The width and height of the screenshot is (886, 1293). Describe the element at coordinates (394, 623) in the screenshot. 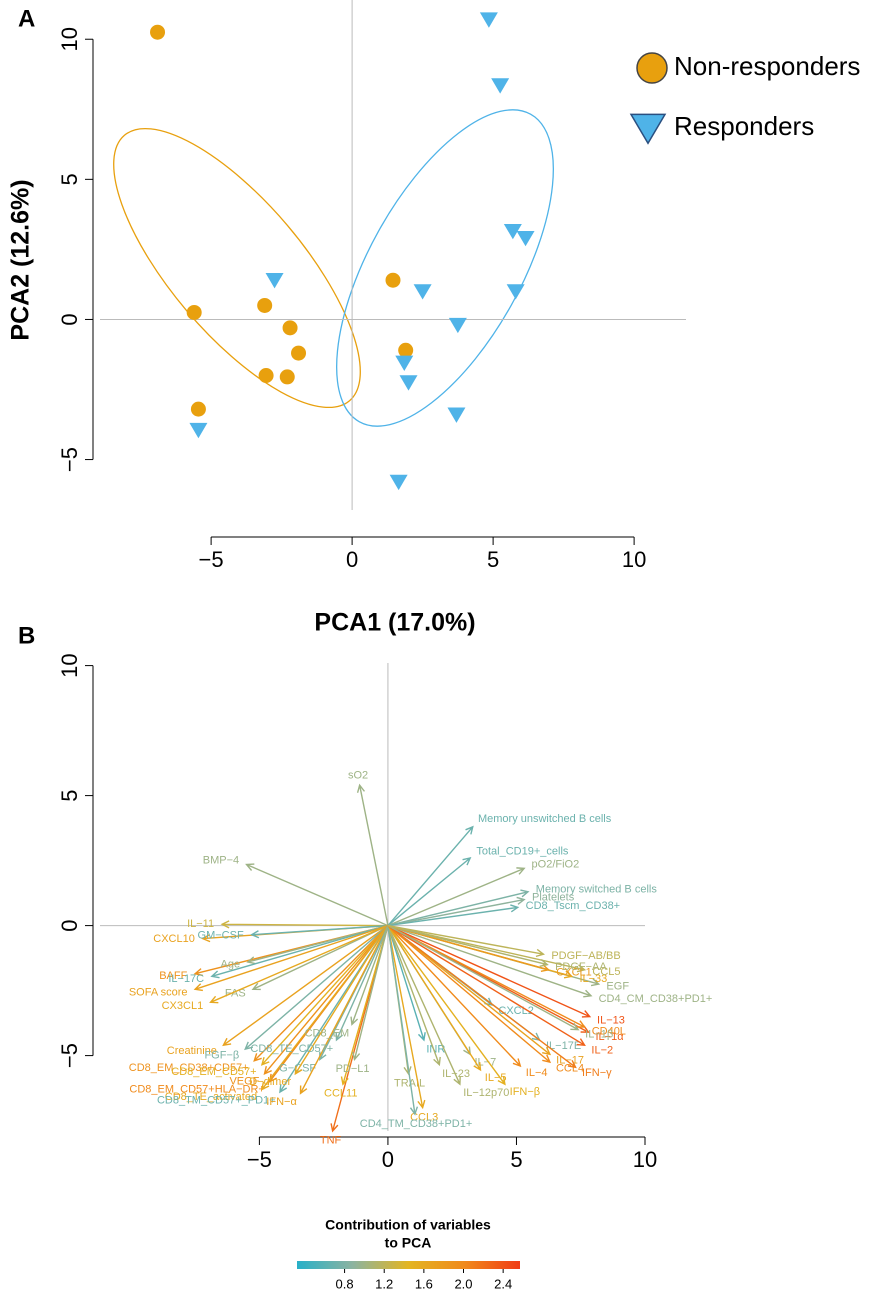

I see `x-axis-title: PCA1 (17.0%)` at that location.